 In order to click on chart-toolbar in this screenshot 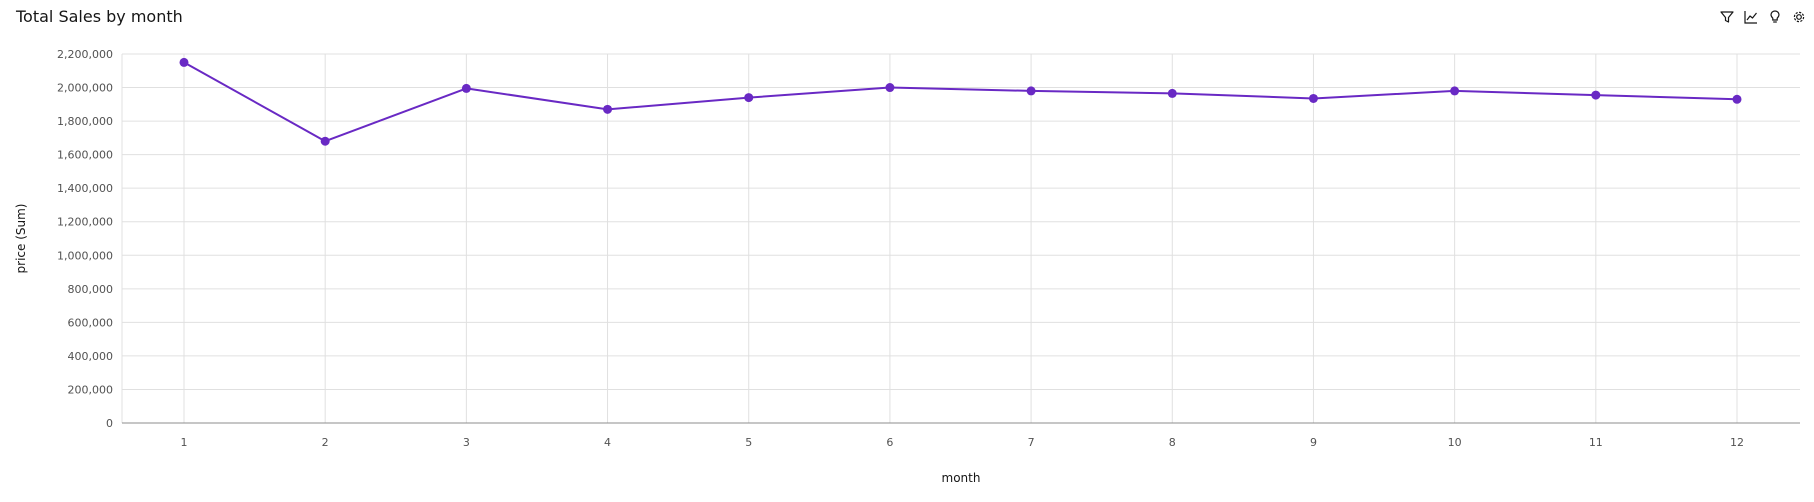, I will do `click(1763, 17)`.